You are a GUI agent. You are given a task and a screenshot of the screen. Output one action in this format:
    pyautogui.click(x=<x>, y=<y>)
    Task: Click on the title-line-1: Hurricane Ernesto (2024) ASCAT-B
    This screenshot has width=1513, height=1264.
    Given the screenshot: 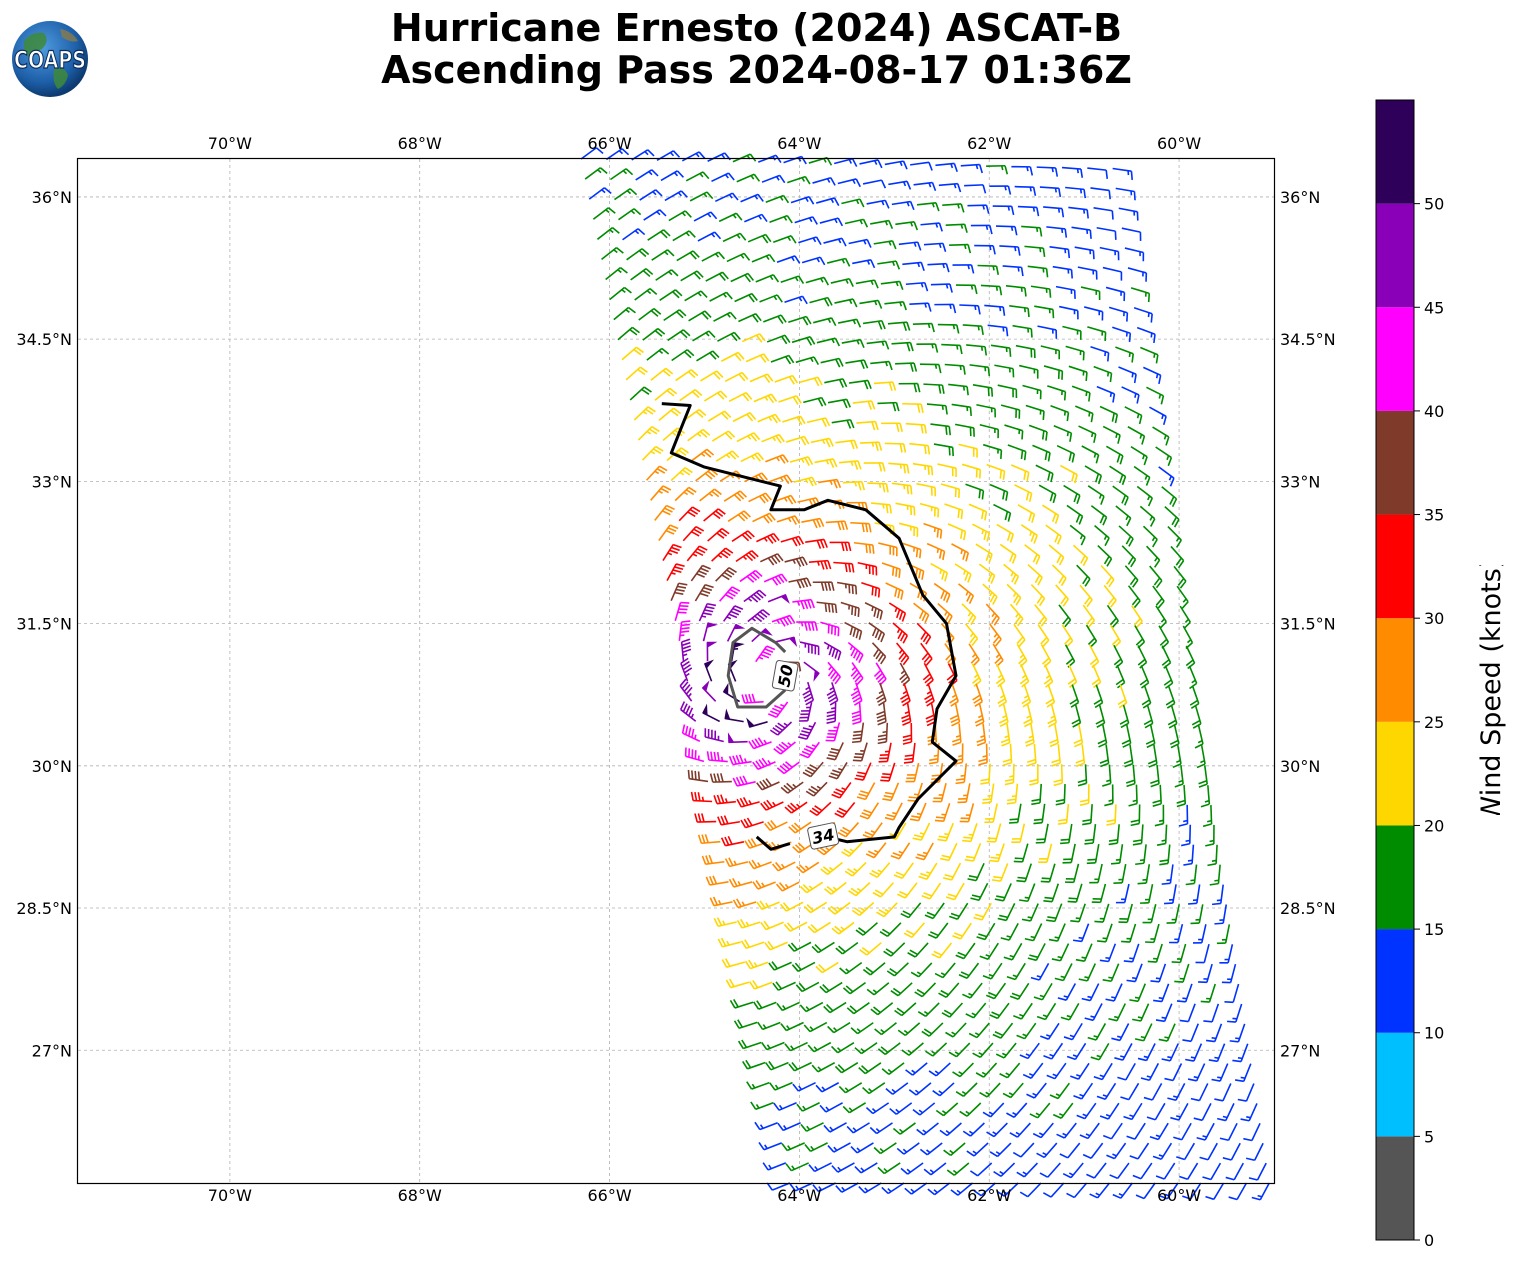 What is the action you would take?
    pyautogui.click(x=756, y=28)
    